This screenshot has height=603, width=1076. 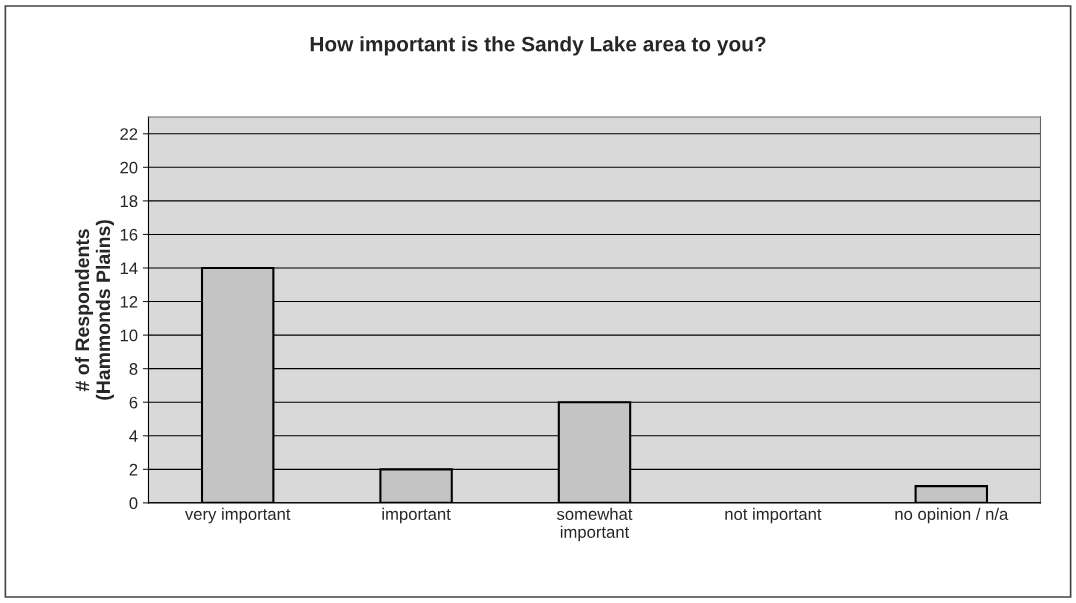 What do you see at coordinates (129, 335) in the screenshot?
I see `y-tick-label: 10` at bounding box center [129, 335].